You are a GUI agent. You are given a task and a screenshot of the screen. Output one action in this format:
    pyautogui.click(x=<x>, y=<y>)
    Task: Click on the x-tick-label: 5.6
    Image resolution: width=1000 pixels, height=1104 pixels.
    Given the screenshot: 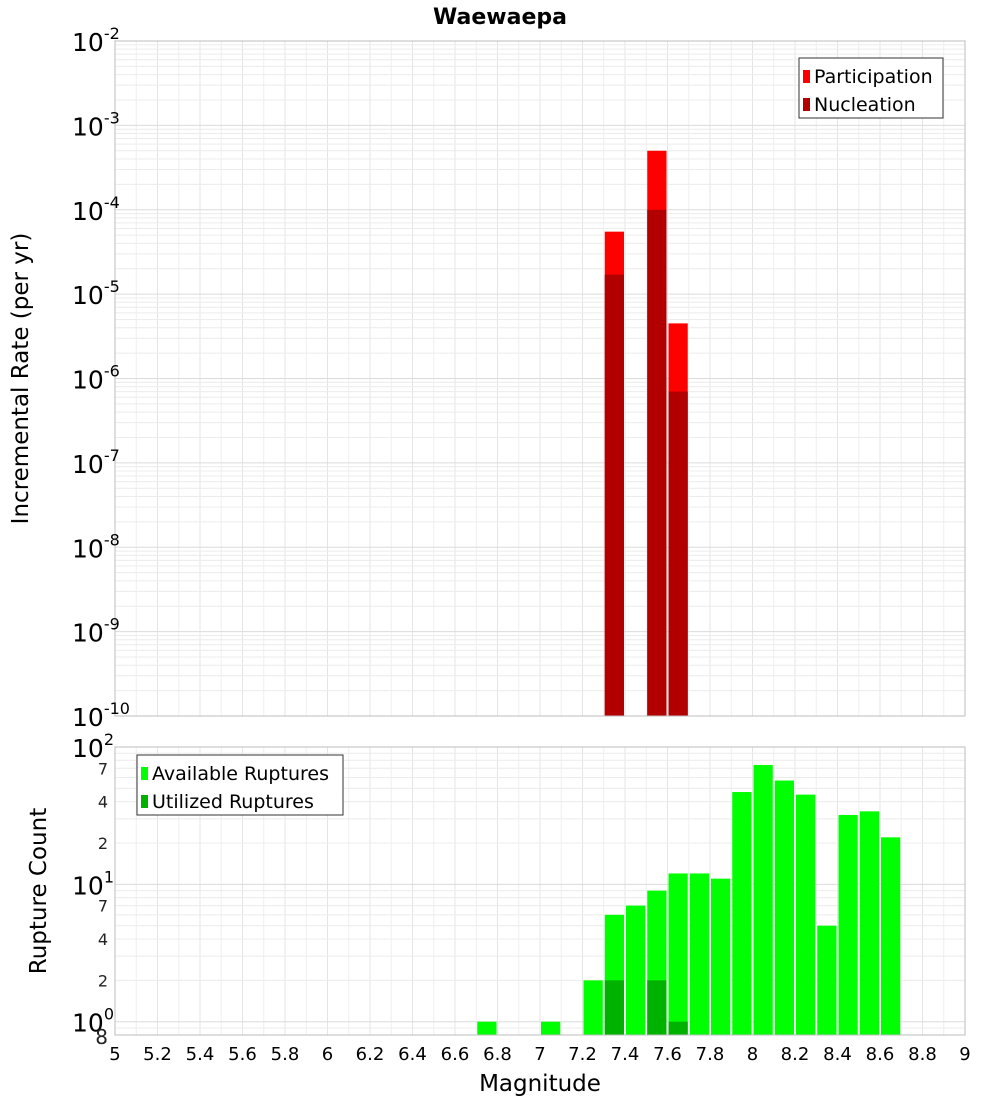 What is the action you would take?
    pyautogui.click(x=242, y=1054)
    